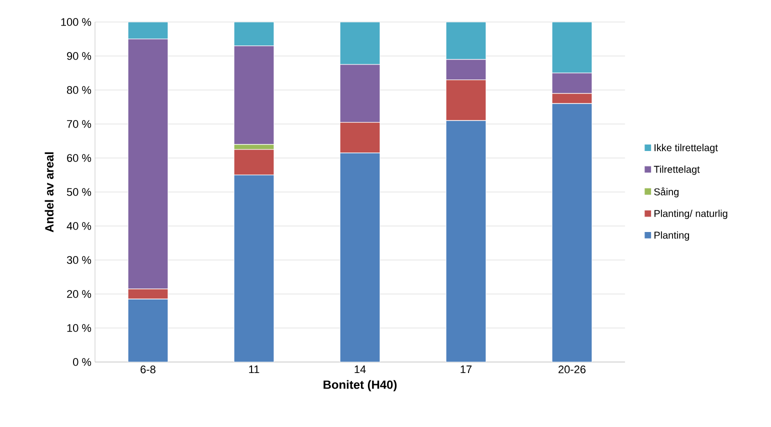 This screenshot has width=771, height=427. I want to click on x-axis-title: Bonitet (H40), so click(360, 386).